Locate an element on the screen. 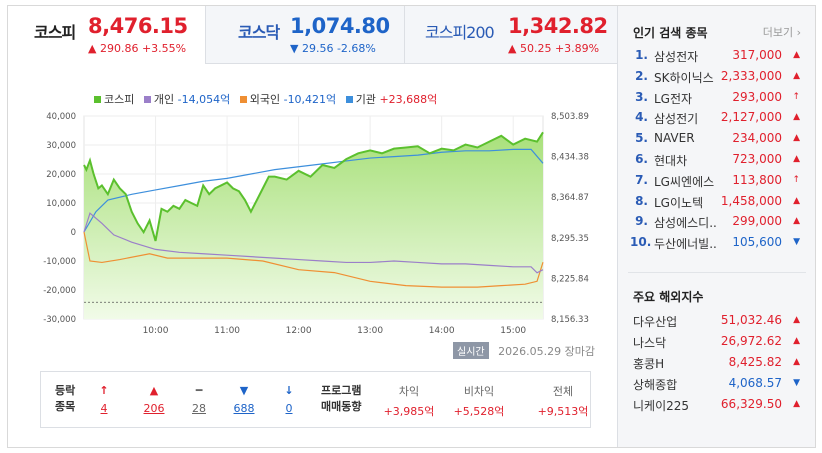  popular-item: 10. 두산에너빌.. 105,600 ▼ is located at coordinates (717, 245).